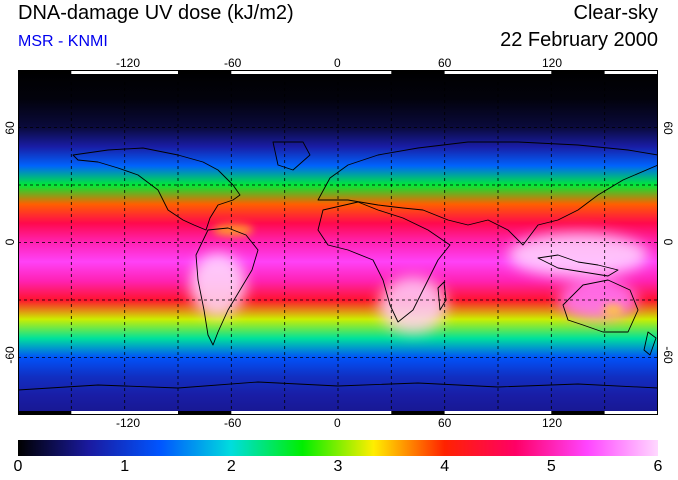 This screenshot has width=678, height=480. I want to click on coast-australia, so click(600, 306).